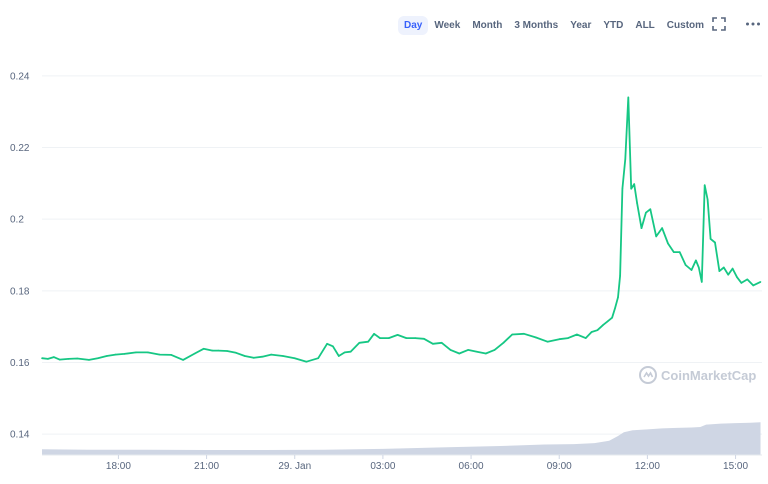  Describe the element at coordinates (20, 291) in the screenshot. I see `y-tick-label: 0.18` at that location.